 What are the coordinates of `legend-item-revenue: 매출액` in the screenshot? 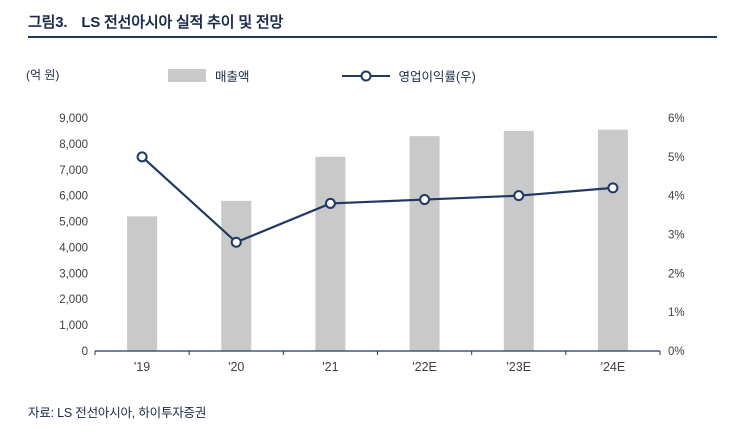 It's located at (209, 75).